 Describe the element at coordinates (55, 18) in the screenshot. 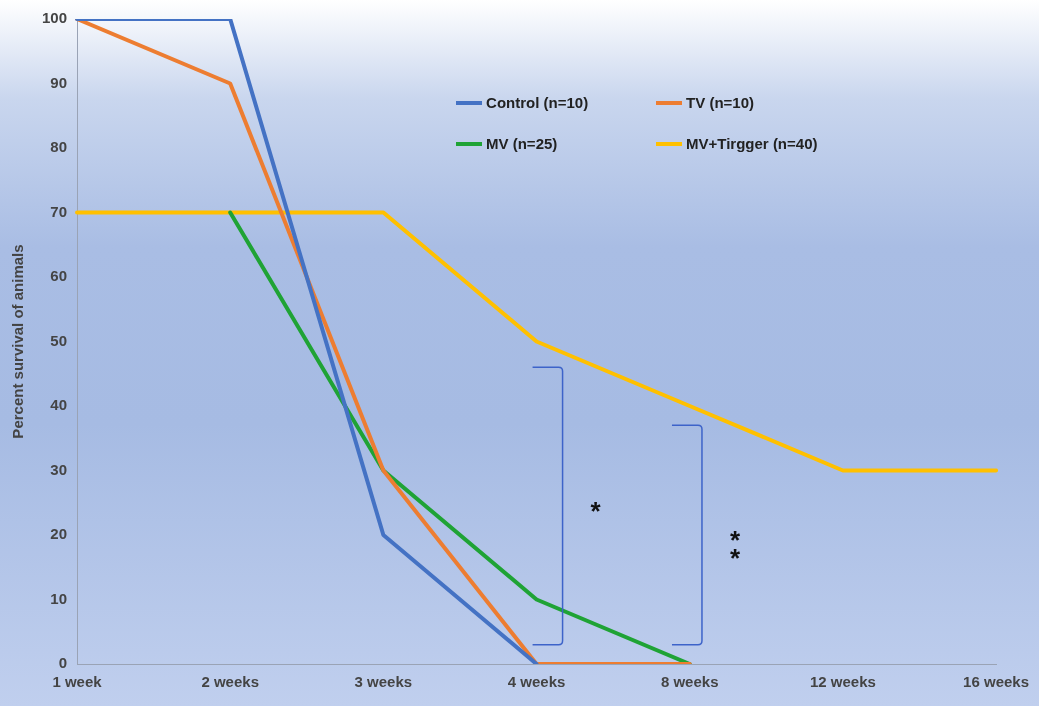

I see `y-tick-label: 100` at that location.